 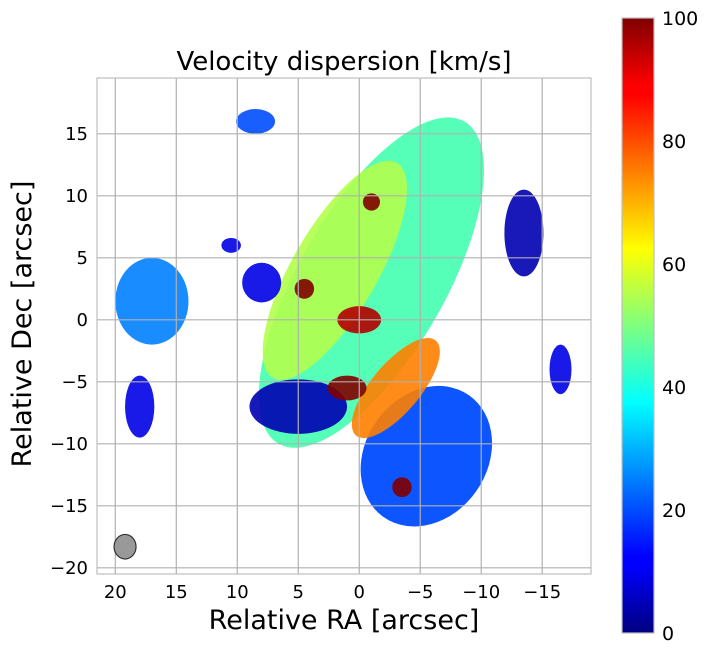 I want to click on y-tick-label: −20, so click(x=69, y=568).